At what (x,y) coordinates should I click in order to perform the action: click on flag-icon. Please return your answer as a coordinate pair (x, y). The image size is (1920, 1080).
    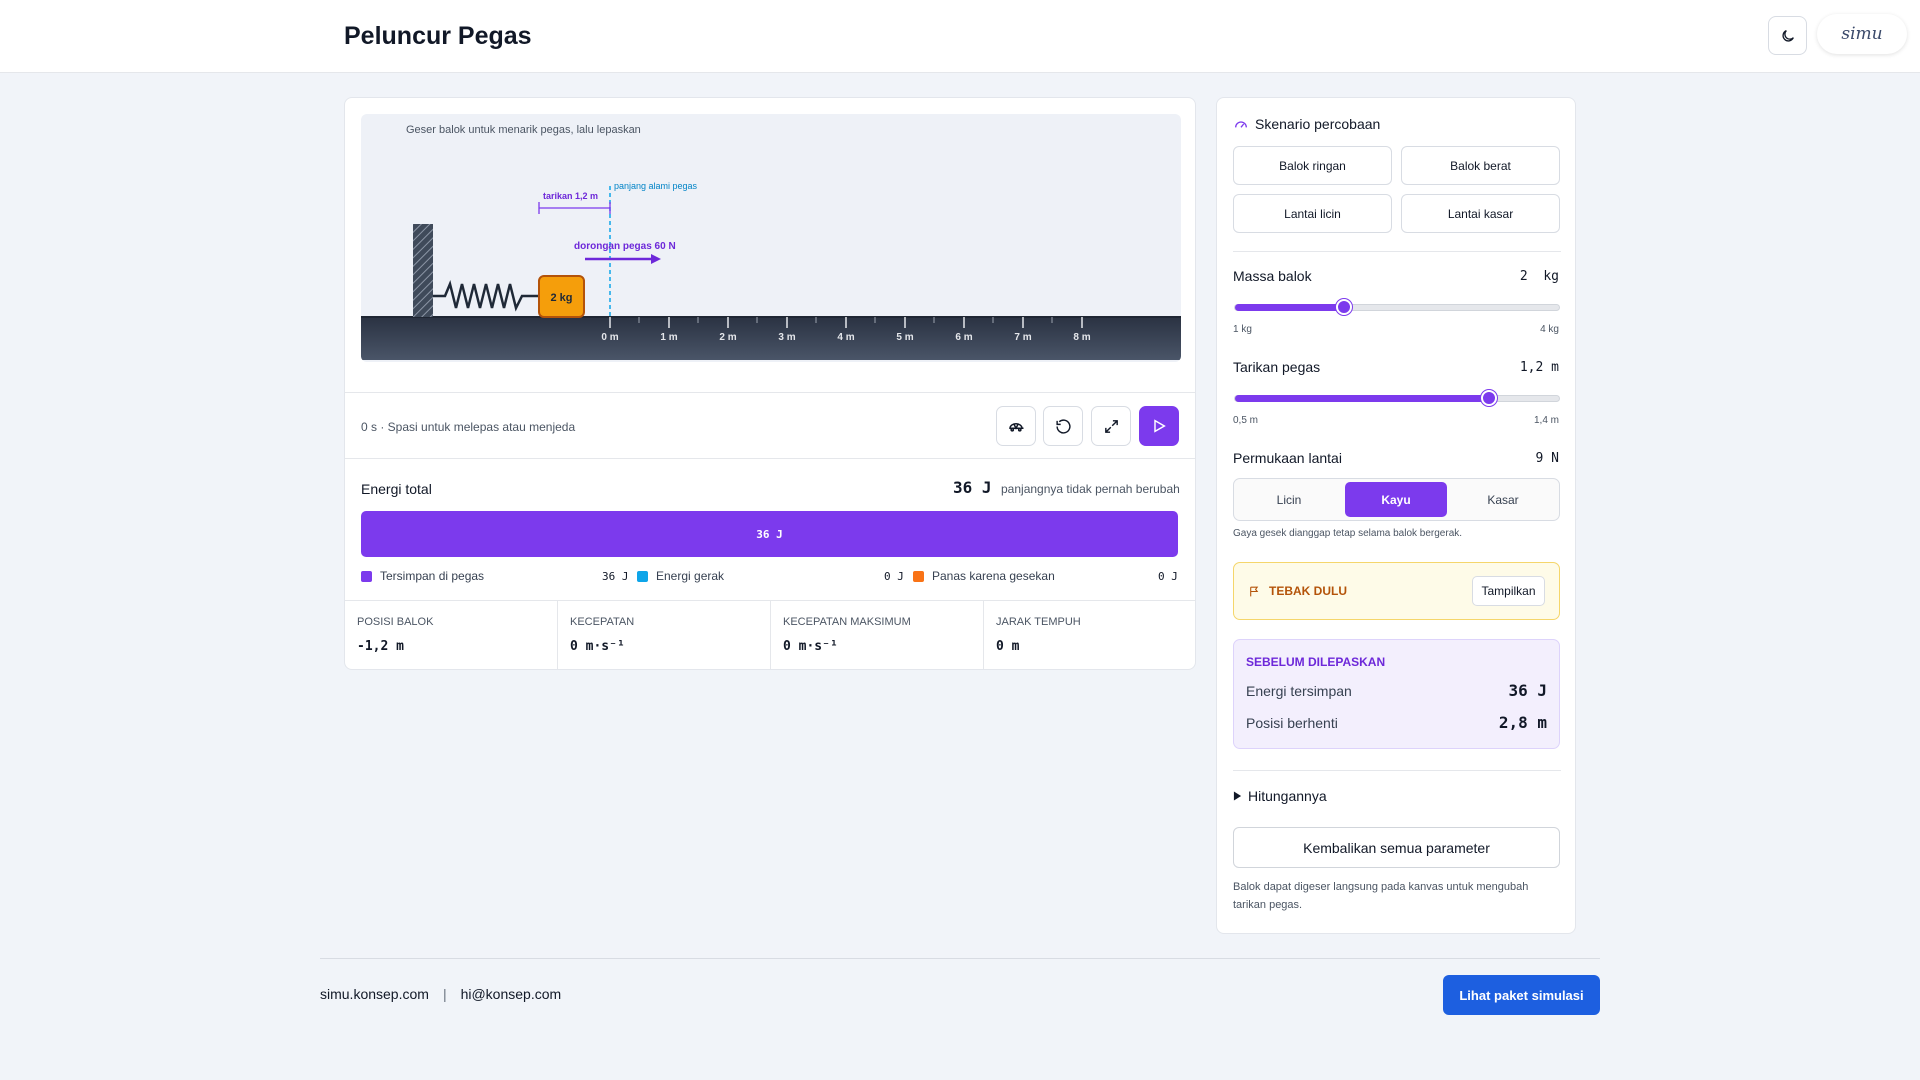
    Looking at the image, I should click on (1254, 591).